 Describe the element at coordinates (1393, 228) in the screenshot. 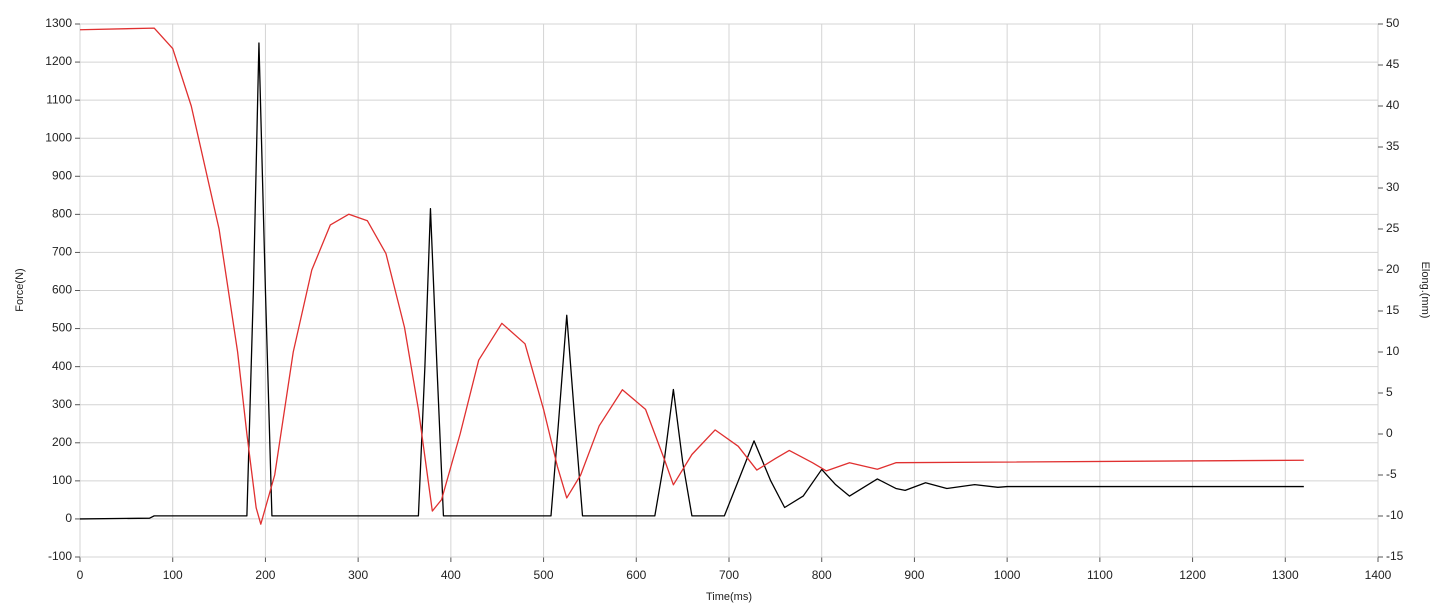

I see `y2-tick-label: 25` at that location.